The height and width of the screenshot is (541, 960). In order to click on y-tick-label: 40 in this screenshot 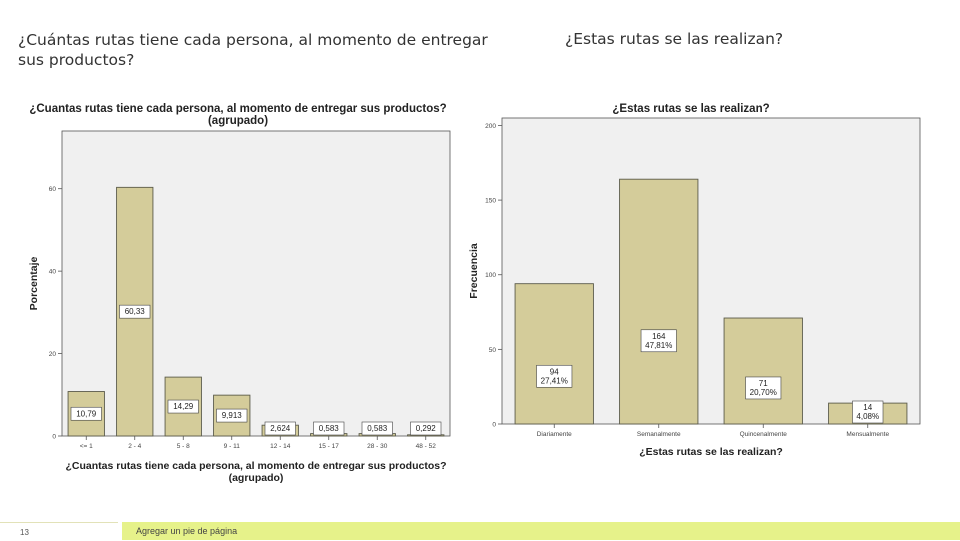, I will do `click(53, 272)`.